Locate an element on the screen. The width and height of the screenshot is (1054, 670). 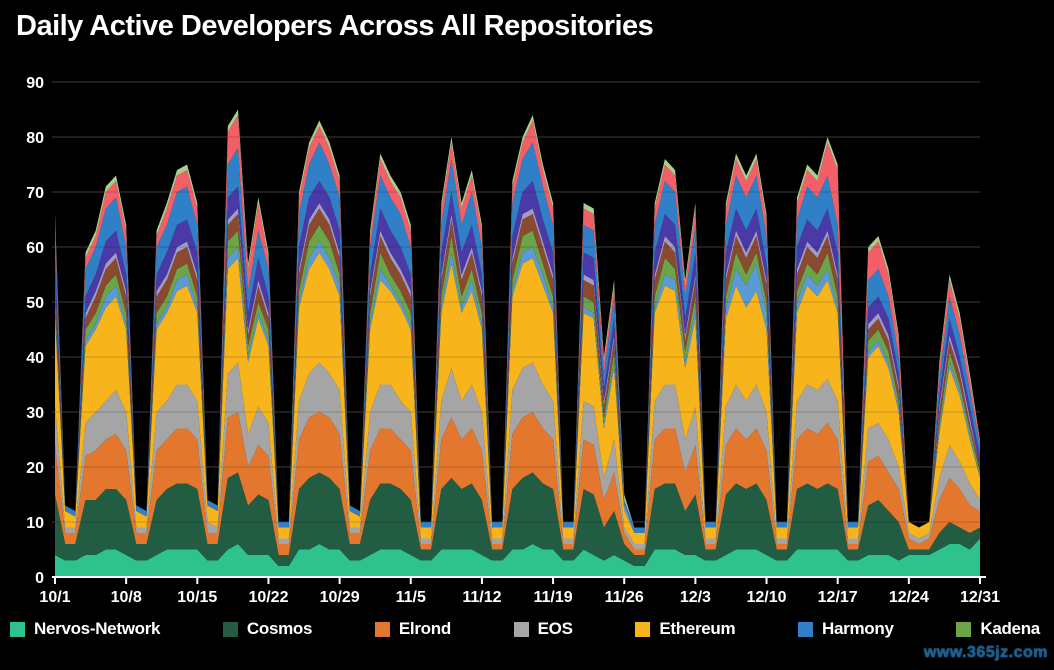
y-axis-tick-label: 40 is located at coordinates (35, 358).